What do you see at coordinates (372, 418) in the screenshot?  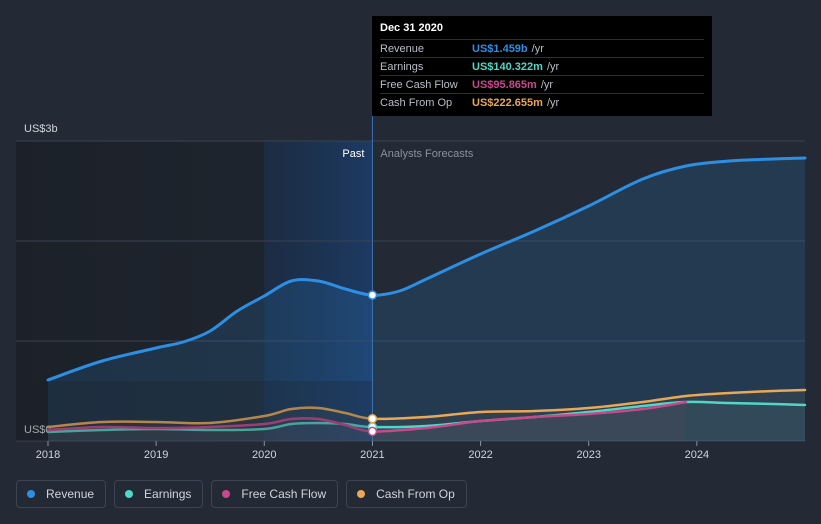 I see `data-point-cash-from-op` at bounding box center [372, 418].